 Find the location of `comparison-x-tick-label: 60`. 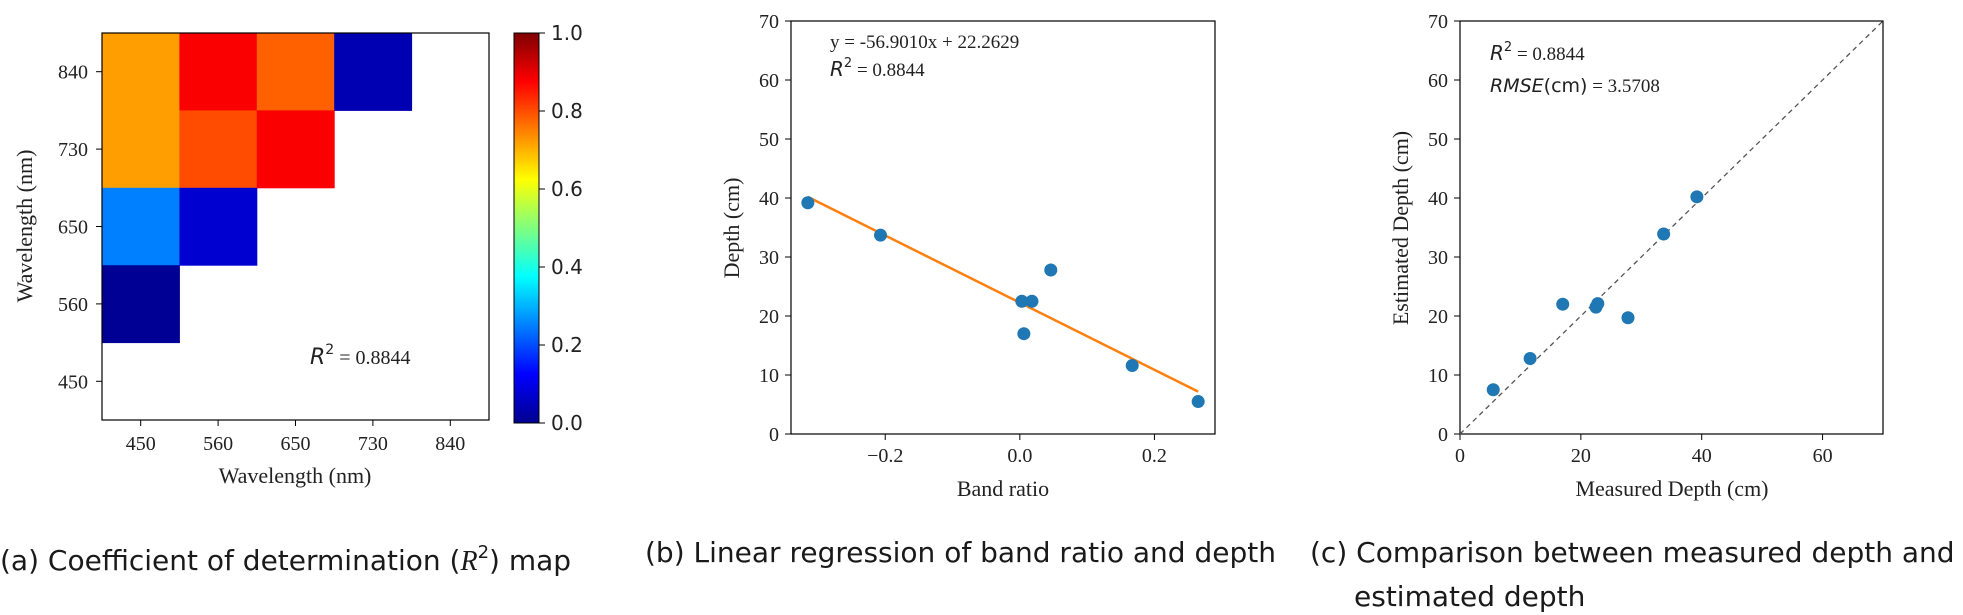

comparison-x-tick-label: 60 is located at coordinates (1823, 456).